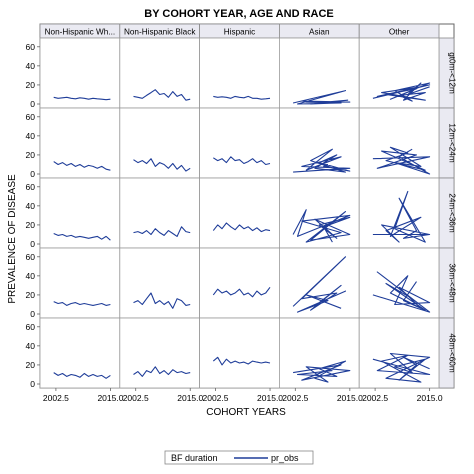  I want to click on row-header-label: 24m-<36m, so click(452, 213).